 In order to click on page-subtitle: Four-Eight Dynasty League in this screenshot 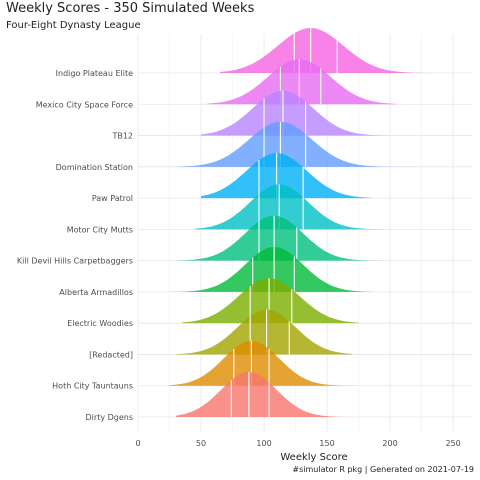, I will do `click(73, 25)`.